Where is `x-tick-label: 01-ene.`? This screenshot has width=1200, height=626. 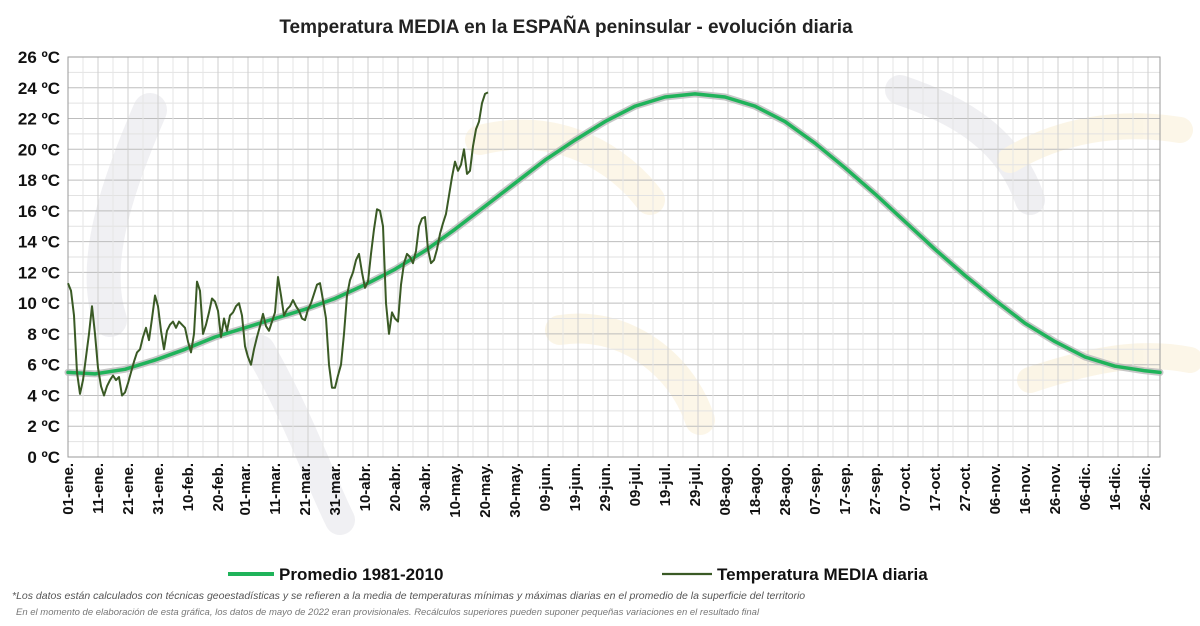
x-tick-label: 01-ene. is located at coordinates (68, 489).